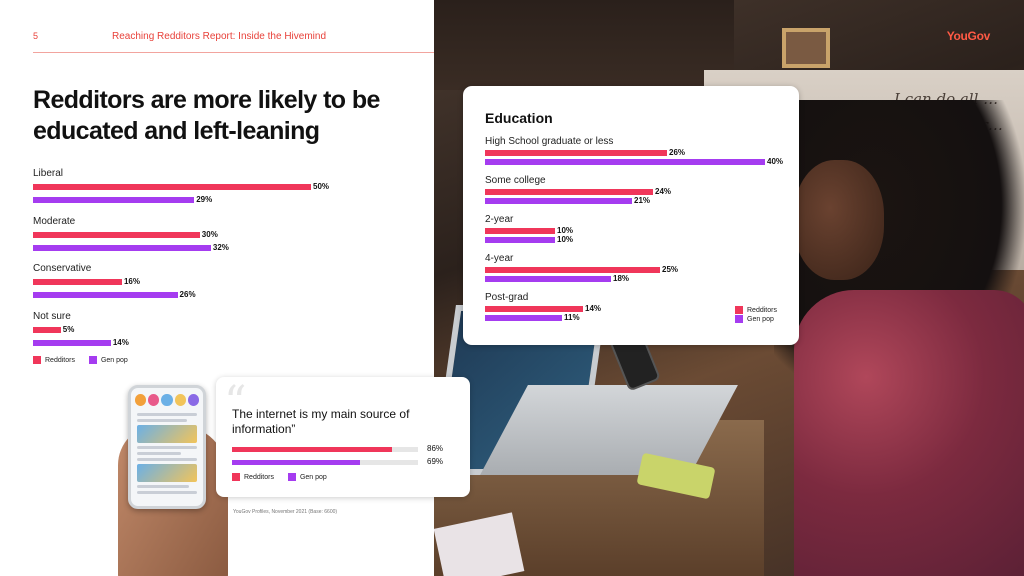 The image size is (1024, 576). What do you see at coordinates (52, 316) in the screenshot?
I see `category-label: Not sure` at bounding box center [52, 316].